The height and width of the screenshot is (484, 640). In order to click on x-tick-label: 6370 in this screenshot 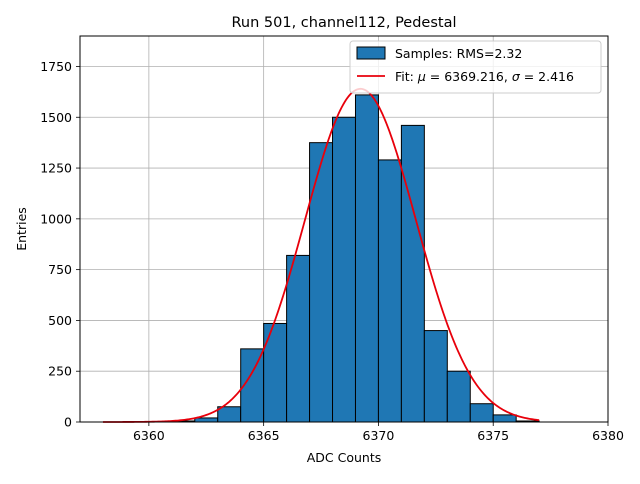, I will do `click(379, 435)`.